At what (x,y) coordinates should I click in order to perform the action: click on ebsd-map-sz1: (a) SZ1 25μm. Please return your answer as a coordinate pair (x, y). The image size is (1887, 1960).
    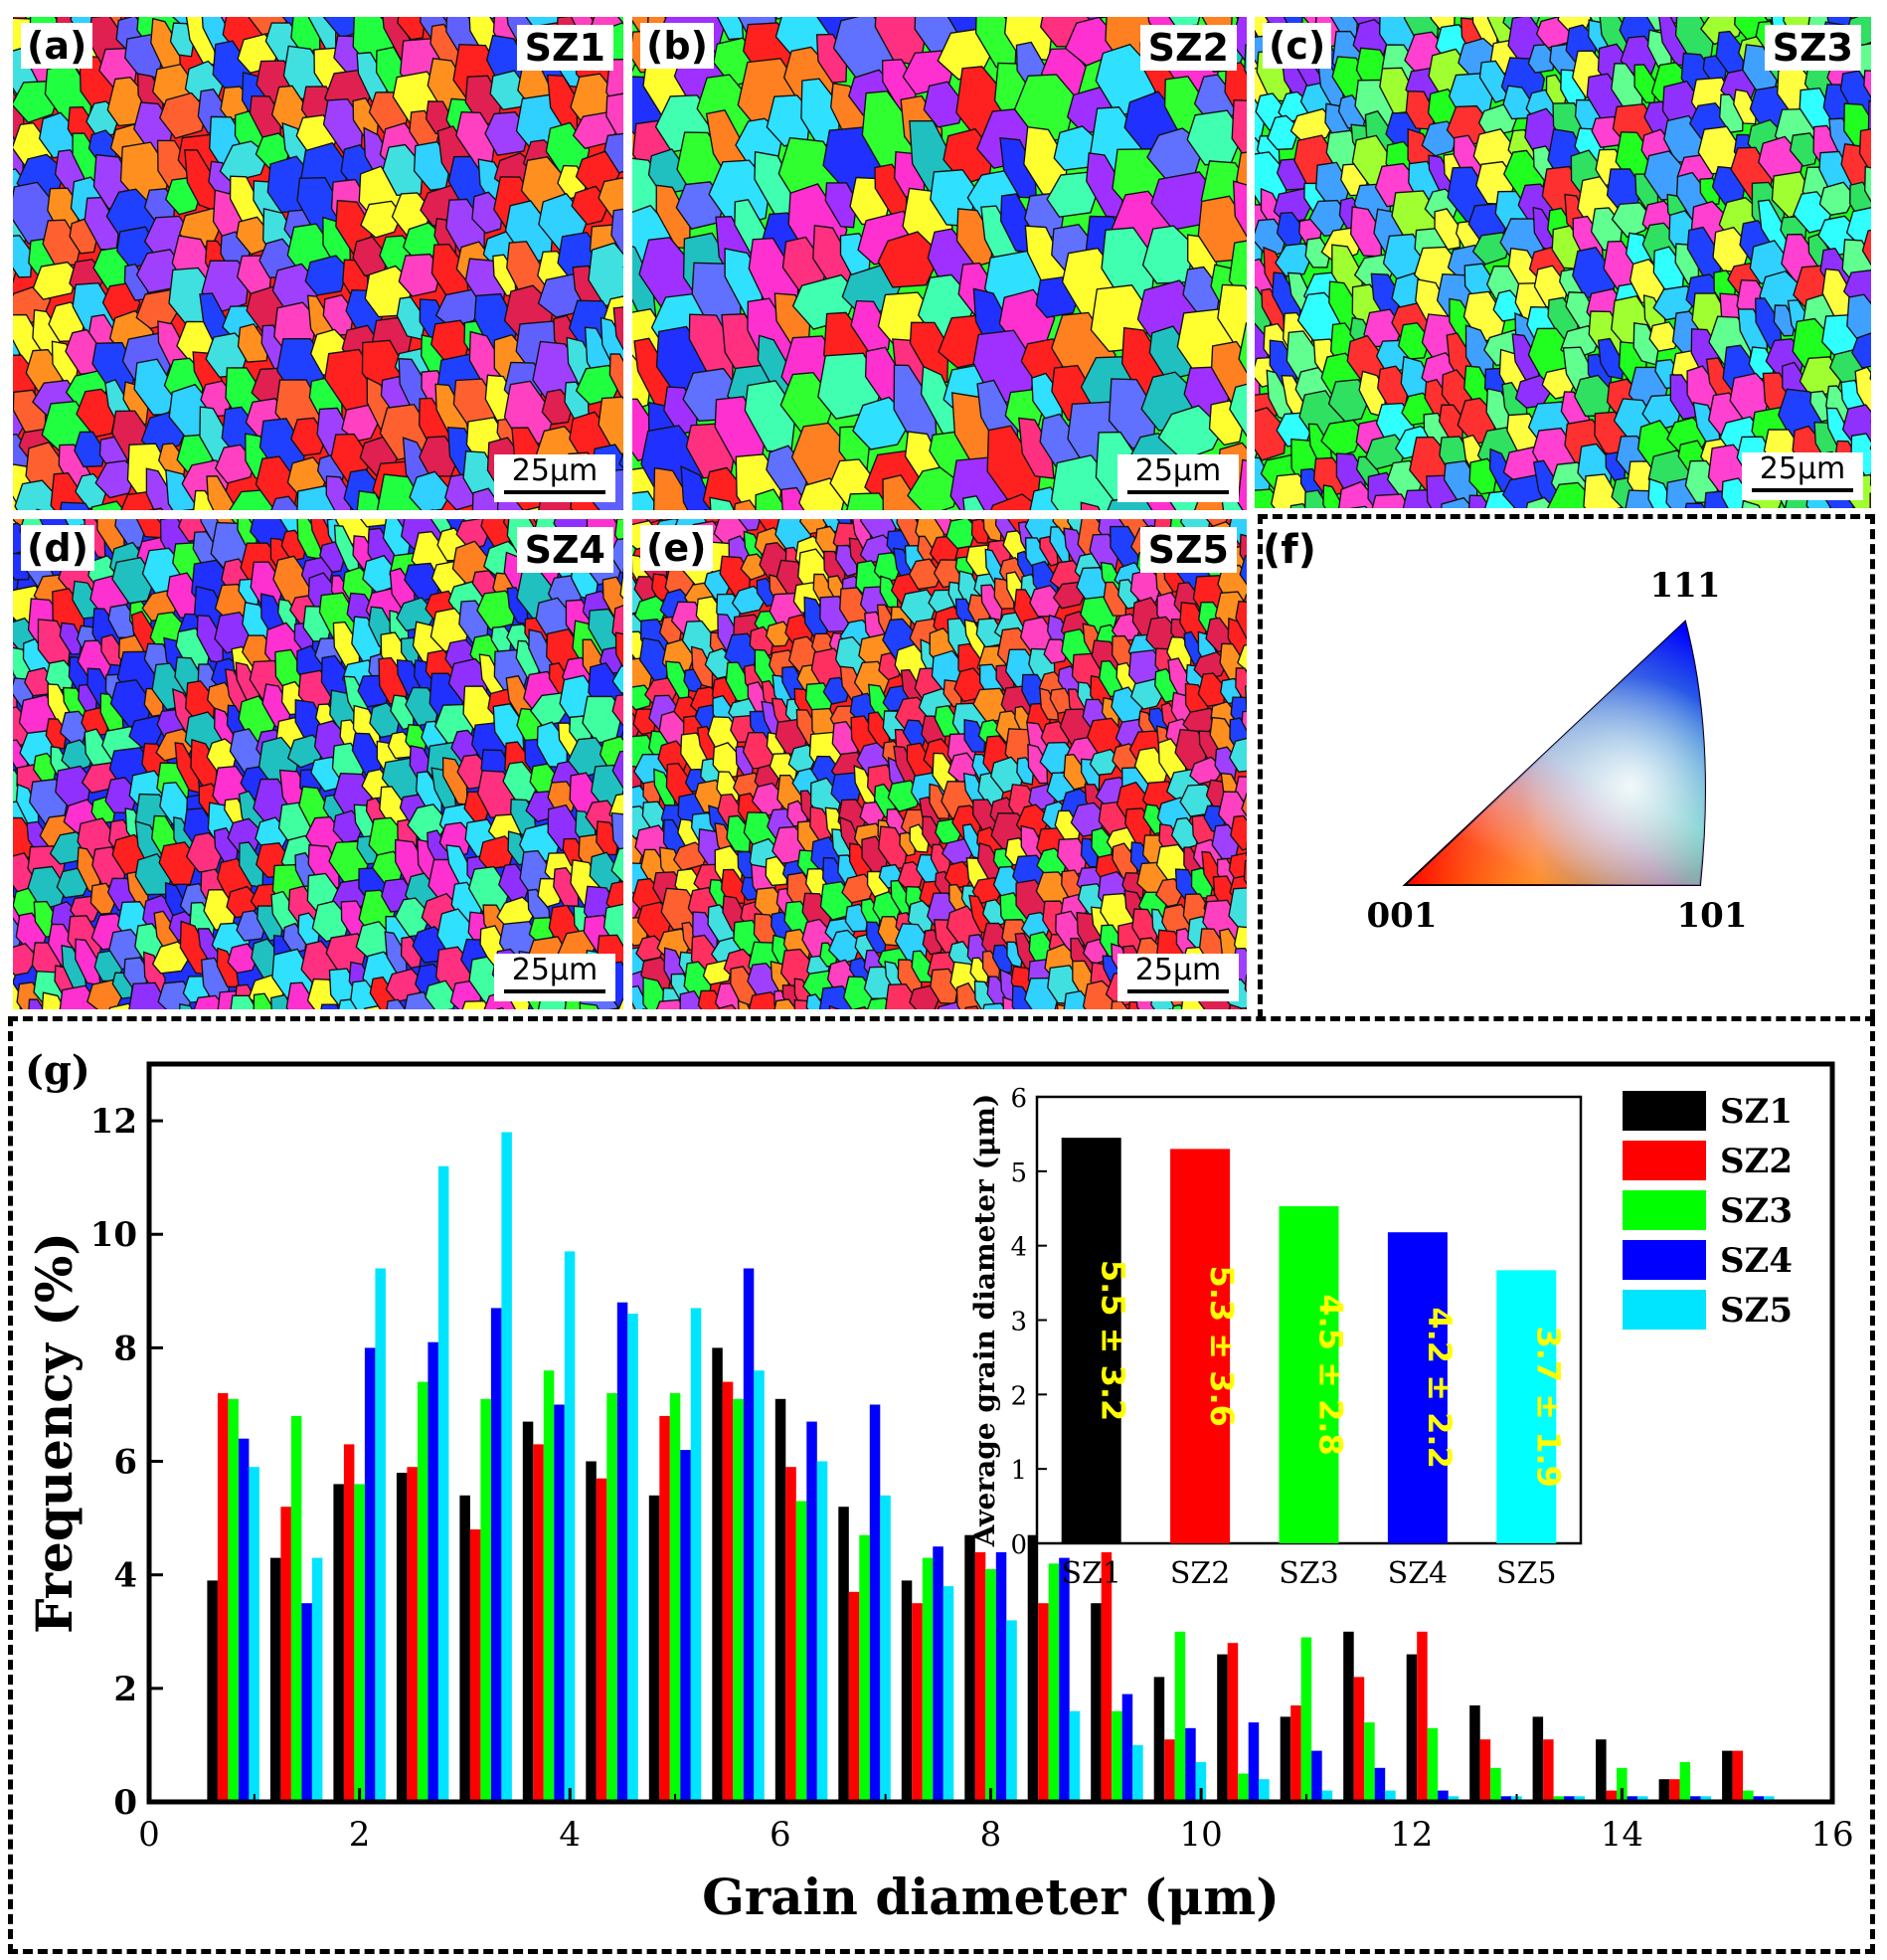
    Looking at the image, I should click on (318, 263).